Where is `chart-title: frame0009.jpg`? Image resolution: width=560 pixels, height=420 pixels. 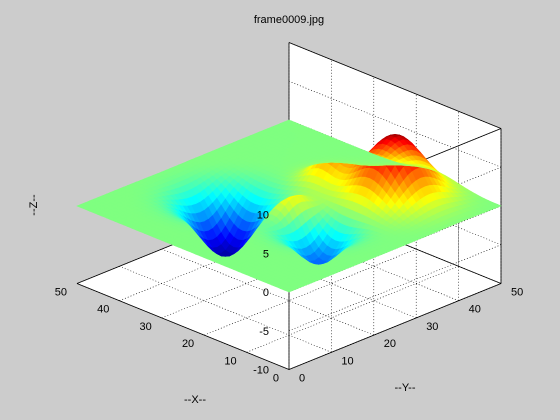
chart-title: frame0009.jpg is located at coordinates (289, 20).